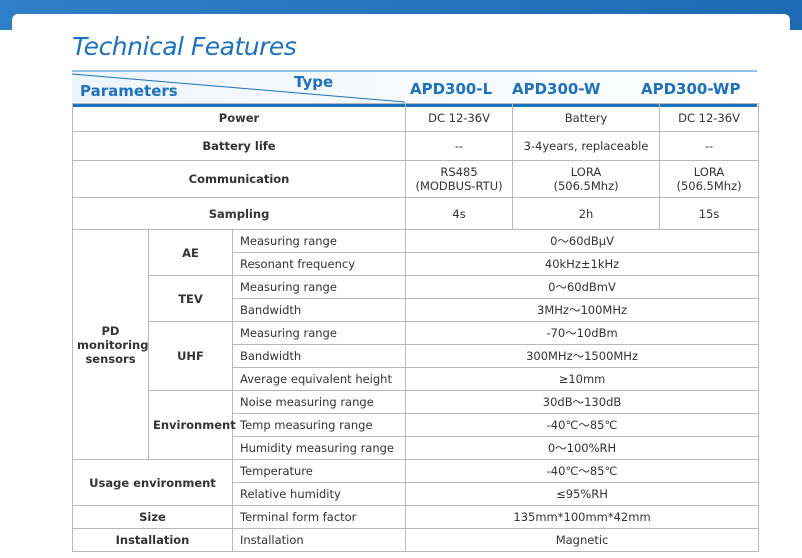 Image resolution: width=802 pixels, height=558 pixels. Describe the element at coordinates (319, 379) in the screenshot. I see `param-label: Average equivalent height` at that location.